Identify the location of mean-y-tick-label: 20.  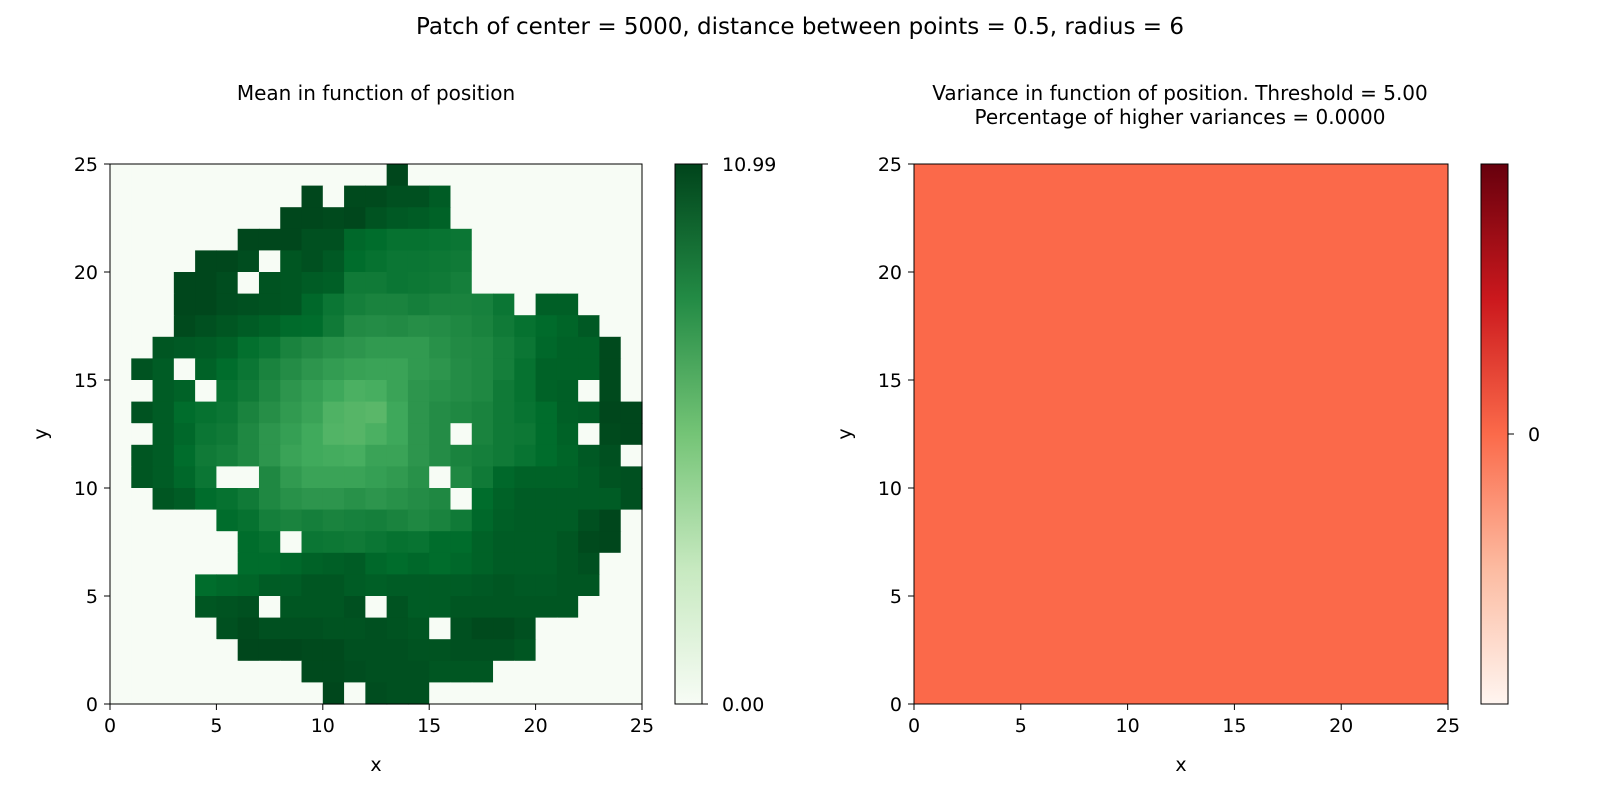
(86, 273).